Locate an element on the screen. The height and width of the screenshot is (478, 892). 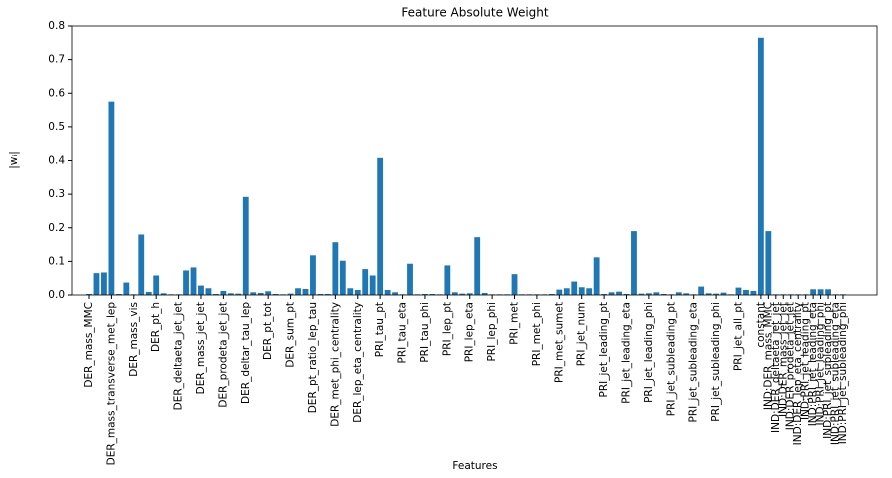
x-tick-label: PRI_jet_leading_eta is located at coordinates (627, 353).